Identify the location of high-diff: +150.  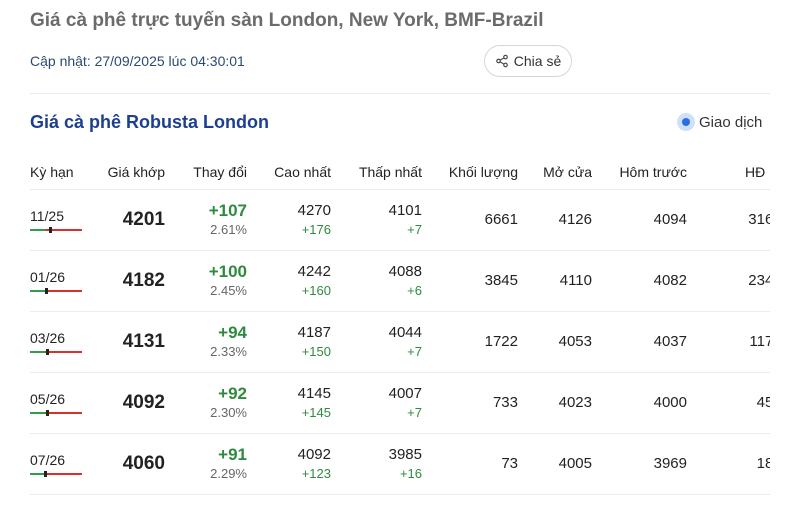
(316, 351).